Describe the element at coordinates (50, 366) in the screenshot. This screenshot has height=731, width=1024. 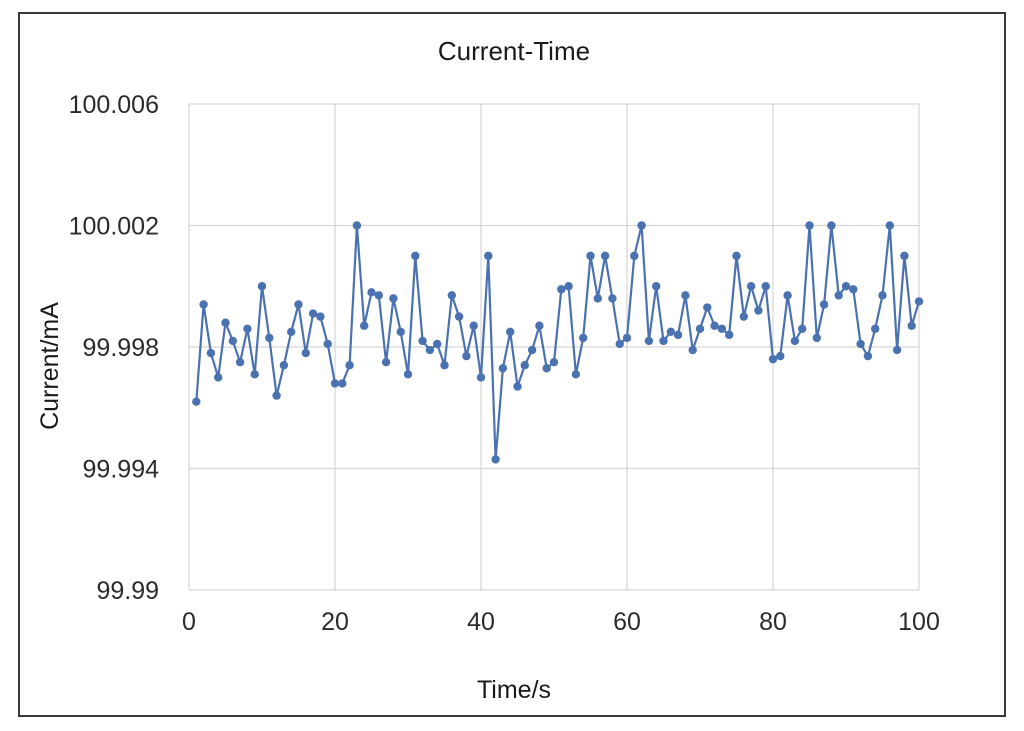
I see `y-axis-title: Current/mA` at that location.